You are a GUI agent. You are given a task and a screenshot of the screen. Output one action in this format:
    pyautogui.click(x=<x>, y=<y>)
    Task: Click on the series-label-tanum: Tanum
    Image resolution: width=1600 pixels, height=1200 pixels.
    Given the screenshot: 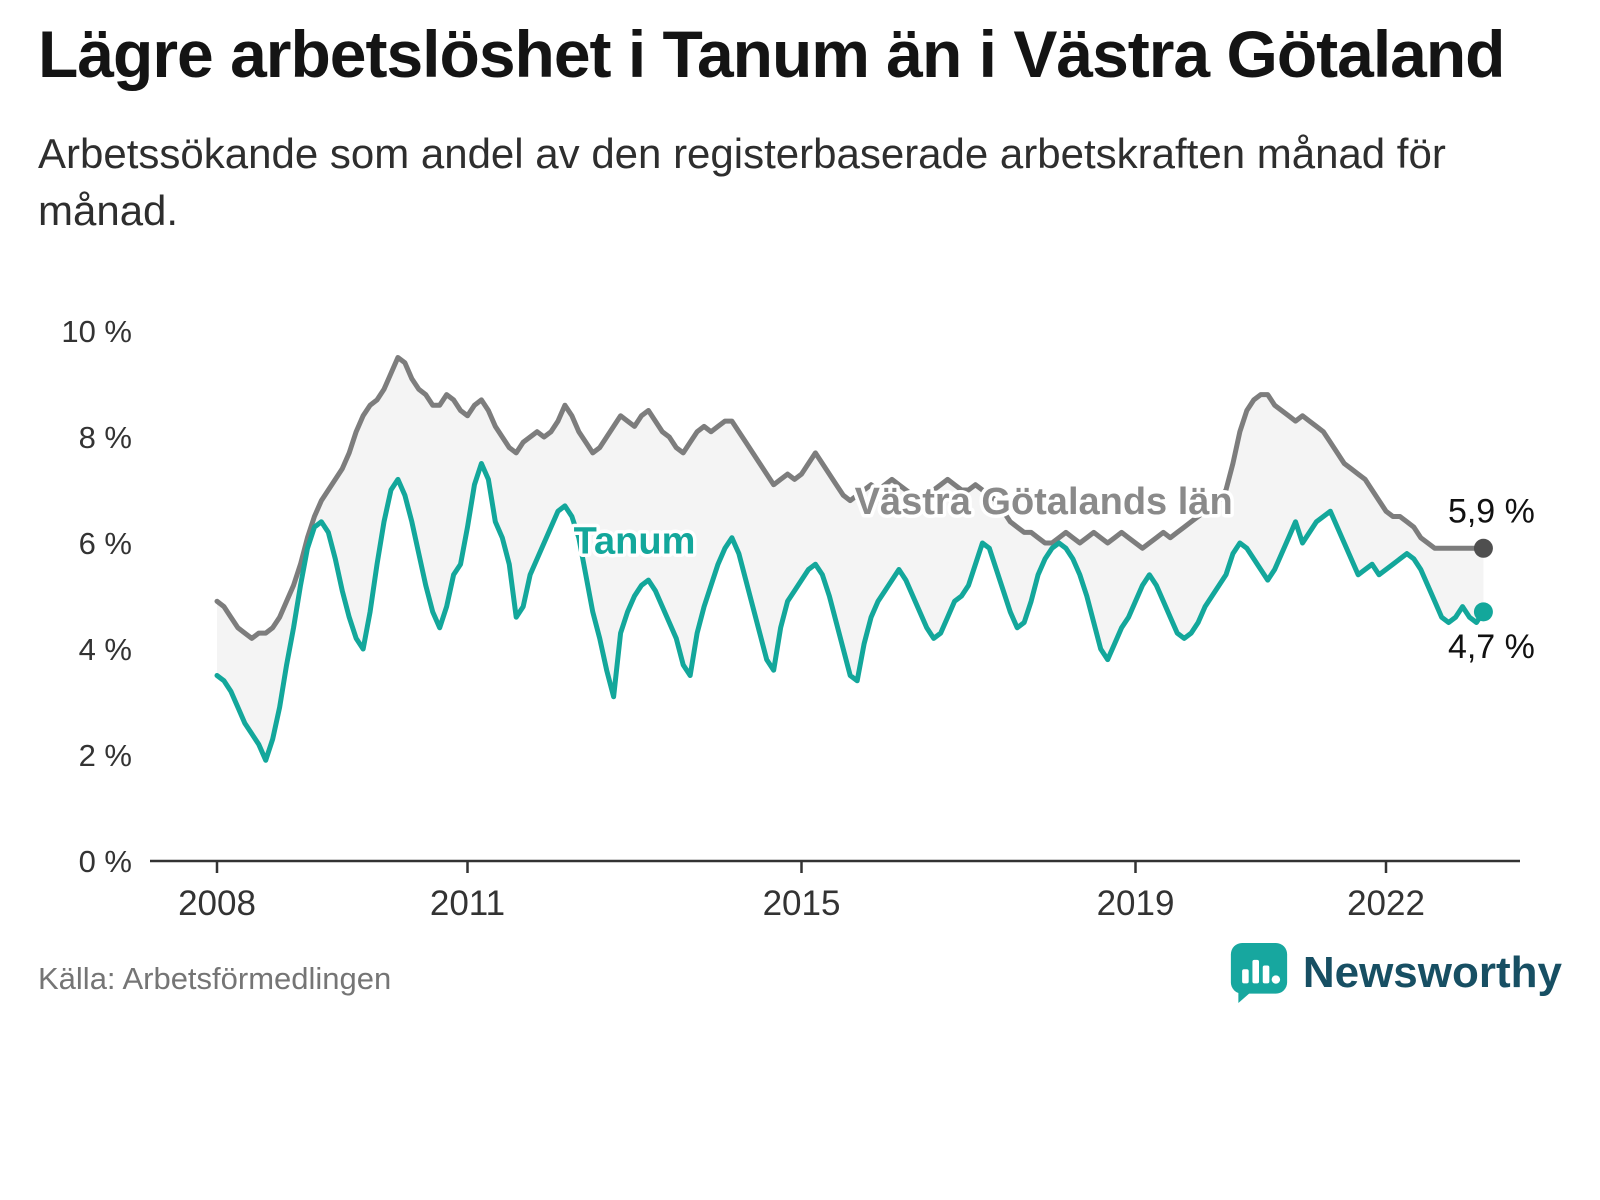 What is the action you would take?
    pyautogui.click(x=635, y=542)
    